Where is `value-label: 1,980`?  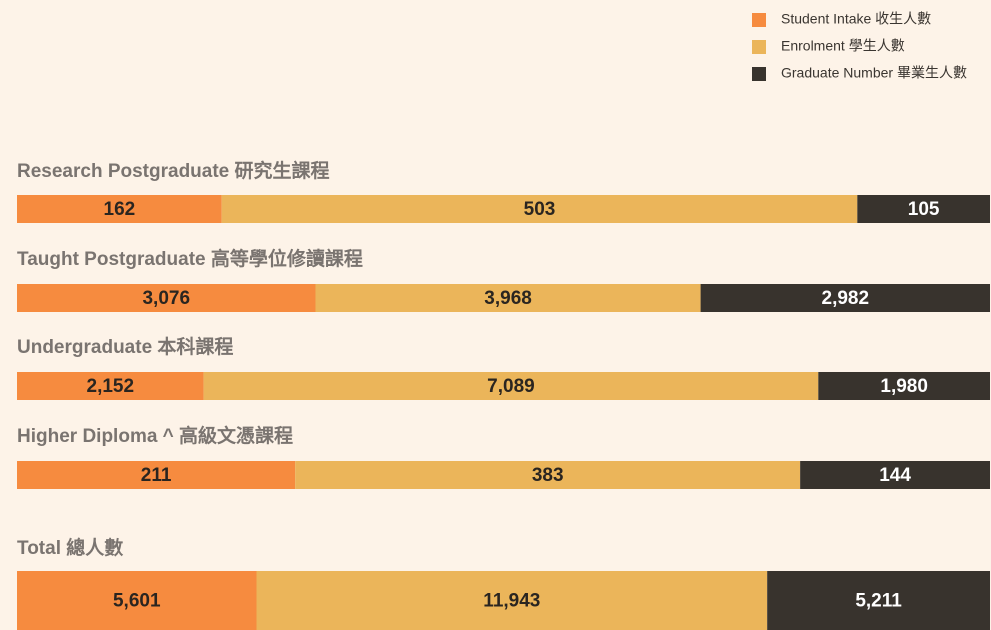 value-label: 1,980 is located at coordinates (904, 386).